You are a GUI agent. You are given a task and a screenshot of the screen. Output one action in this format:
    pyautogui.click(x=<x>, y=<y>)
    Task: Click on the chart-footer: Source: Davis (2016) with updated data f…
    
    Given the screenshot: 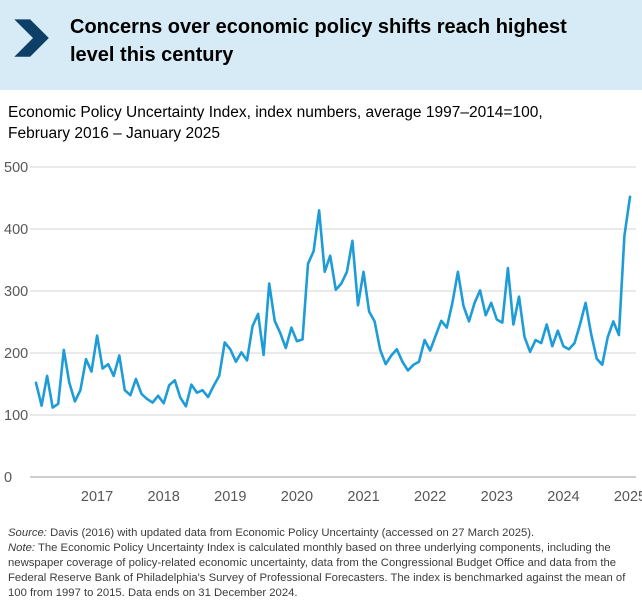 What is the action you would take?
    pyautogui.click(x=321, y=563)
    